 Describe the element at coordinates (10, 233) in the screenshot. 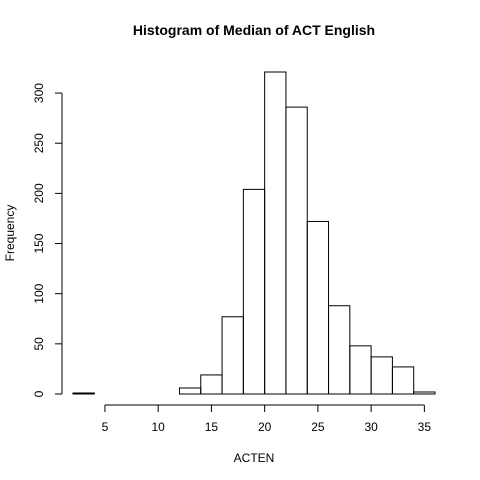

I see `y-axis-label: Frequency` at that location.